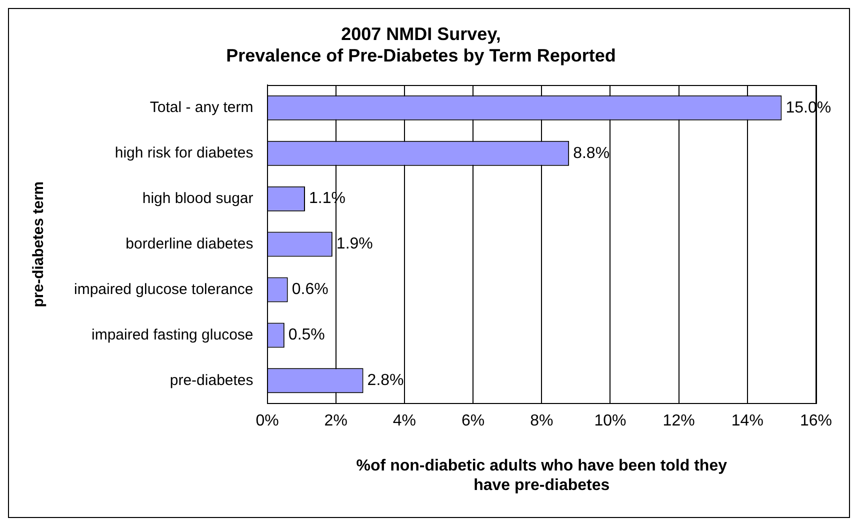 Image resolution: width=860 pixels, height=529 pixels. Describe the element at coordinates (473, 421) in the screenshot. I see `x-tick-label: 6%` at that location.